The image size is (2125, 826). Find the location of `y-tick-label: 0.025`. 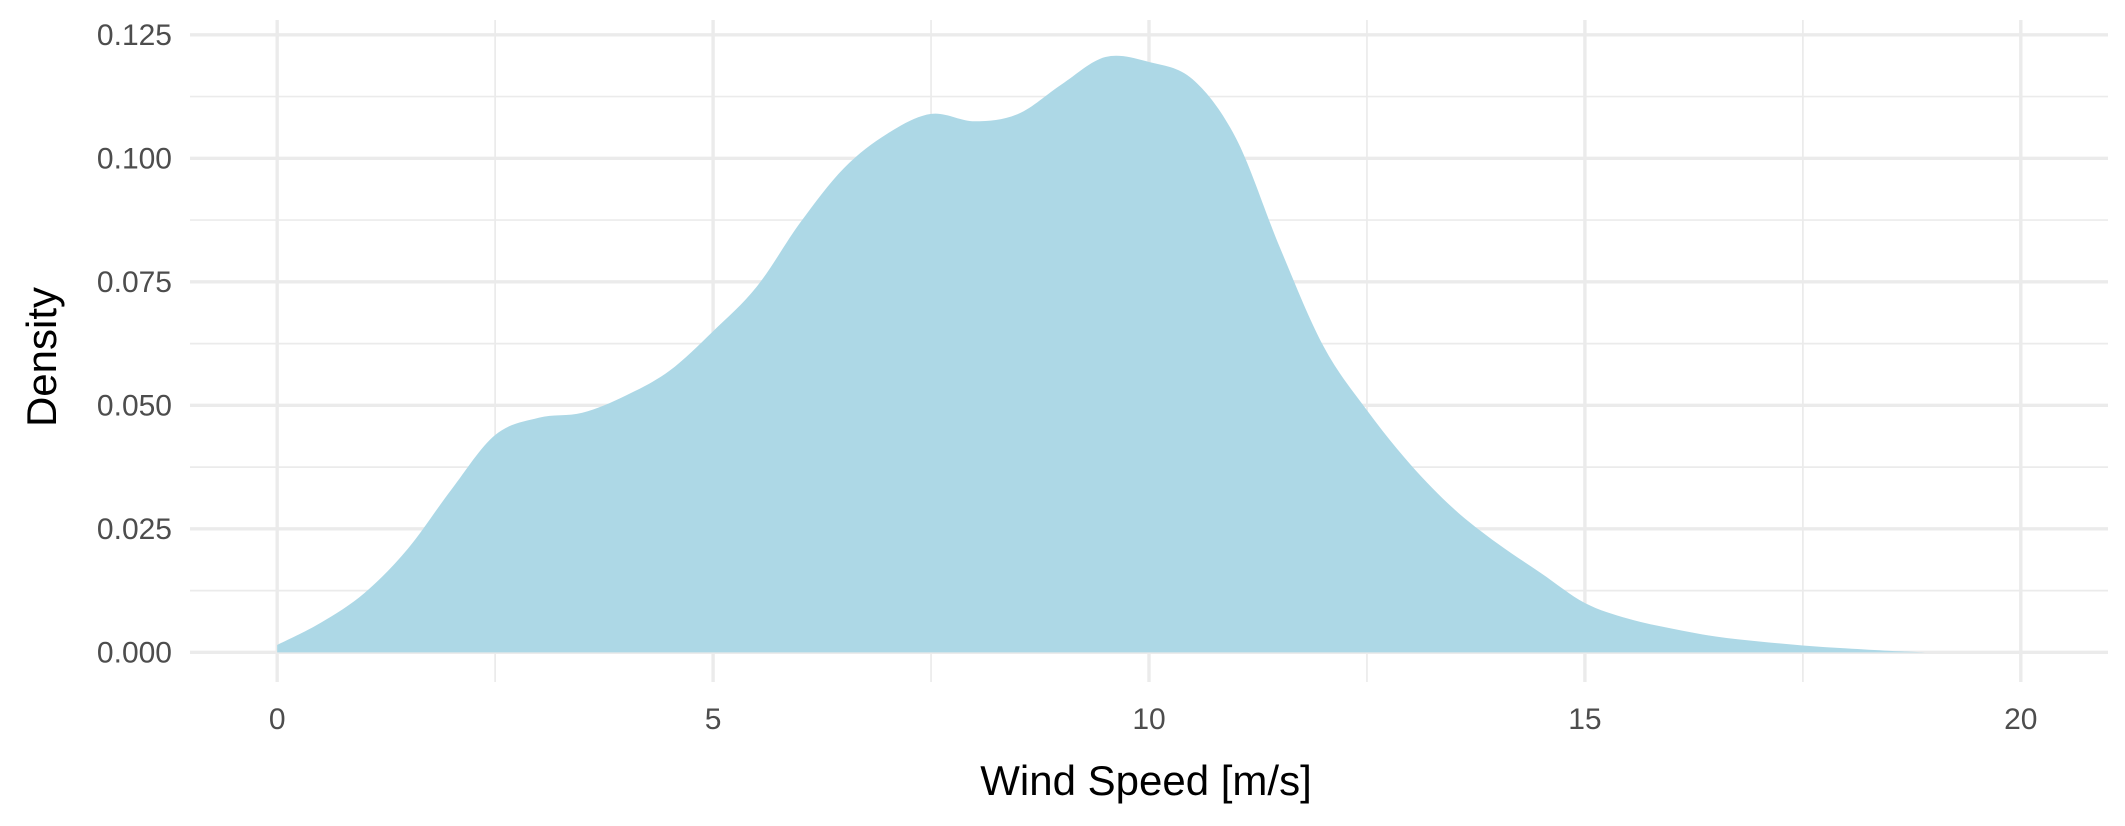

y-tick-label: 0.025 is located at coordinates (134, 529).